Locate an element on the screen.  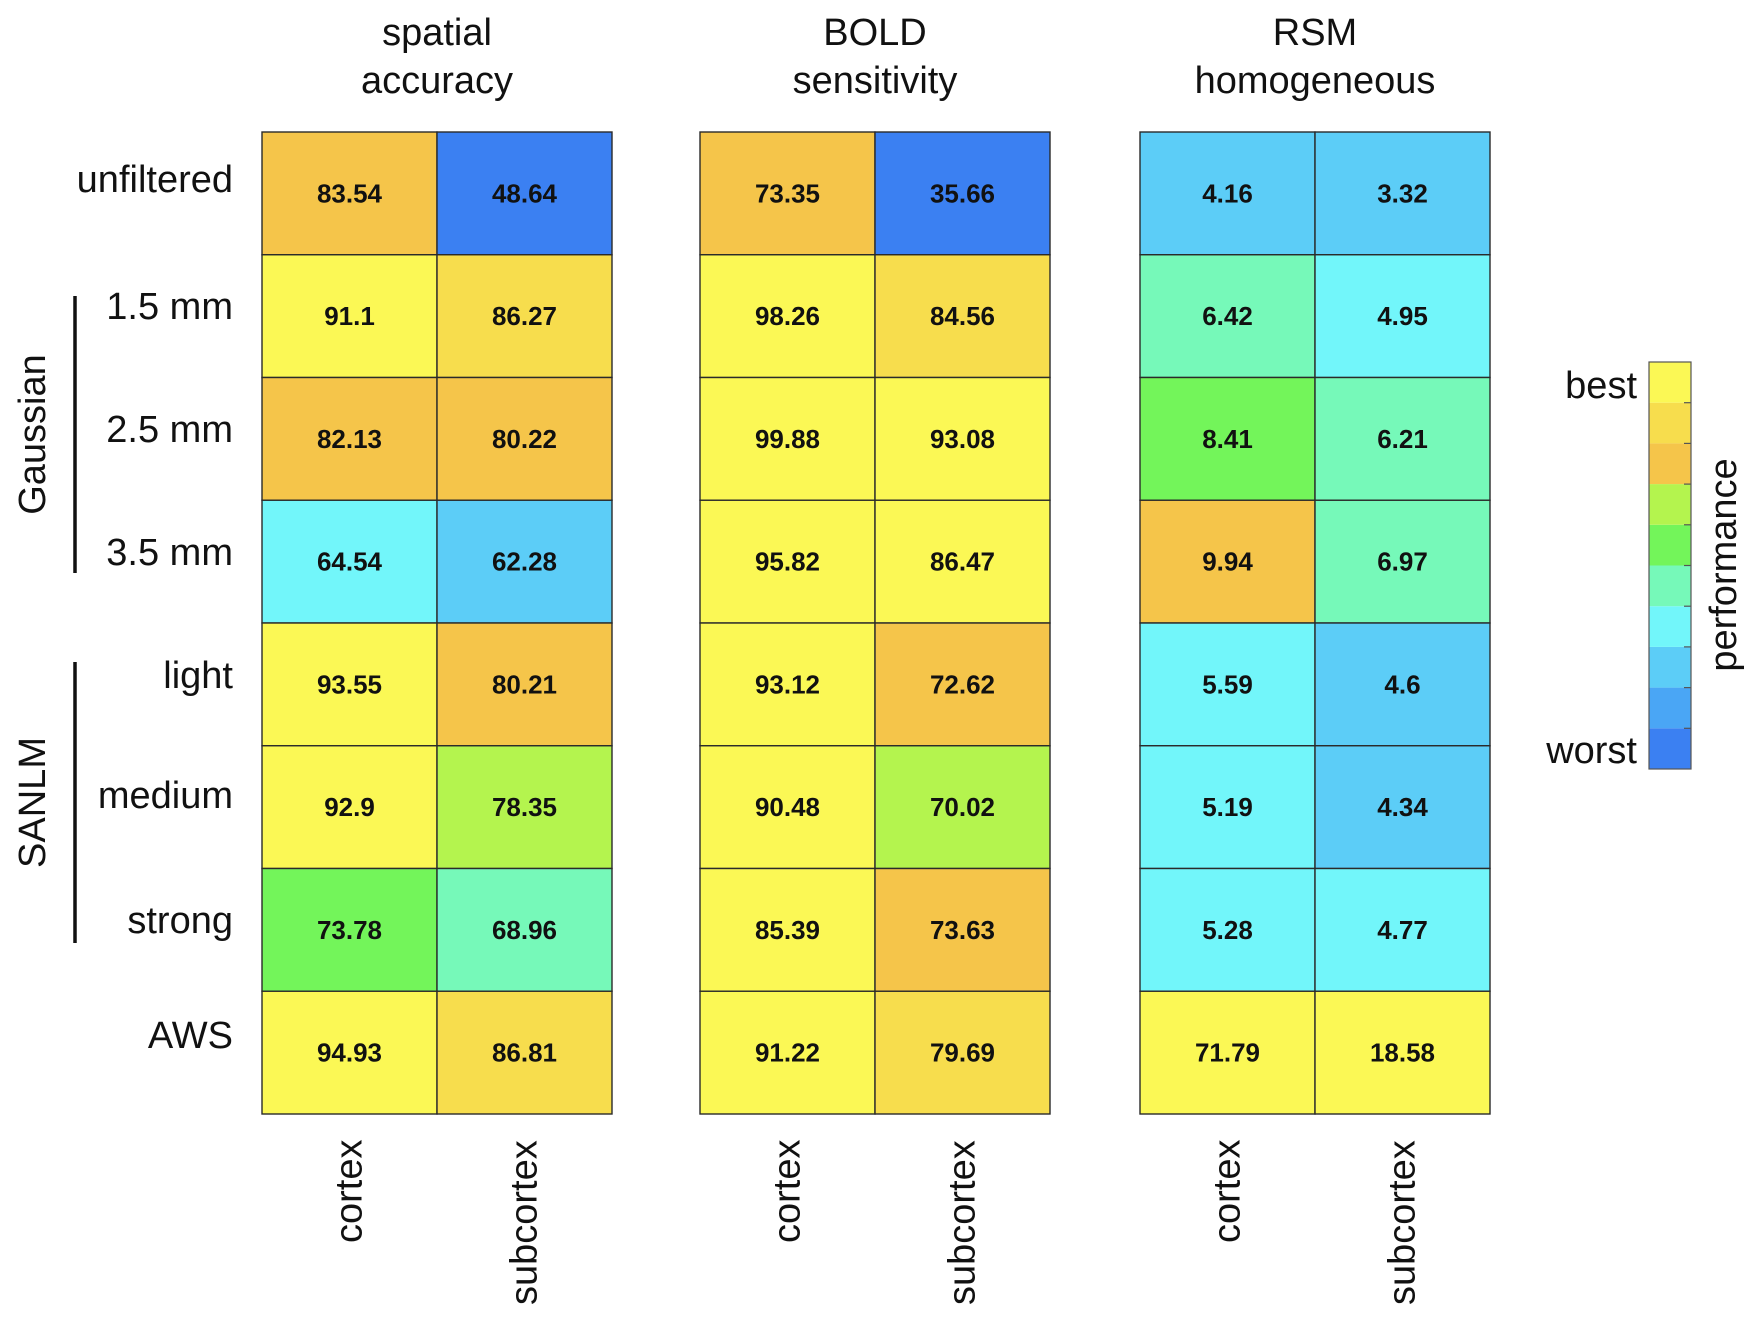
cell-value-label: 4.77 is located at coordinates (1402, 930).